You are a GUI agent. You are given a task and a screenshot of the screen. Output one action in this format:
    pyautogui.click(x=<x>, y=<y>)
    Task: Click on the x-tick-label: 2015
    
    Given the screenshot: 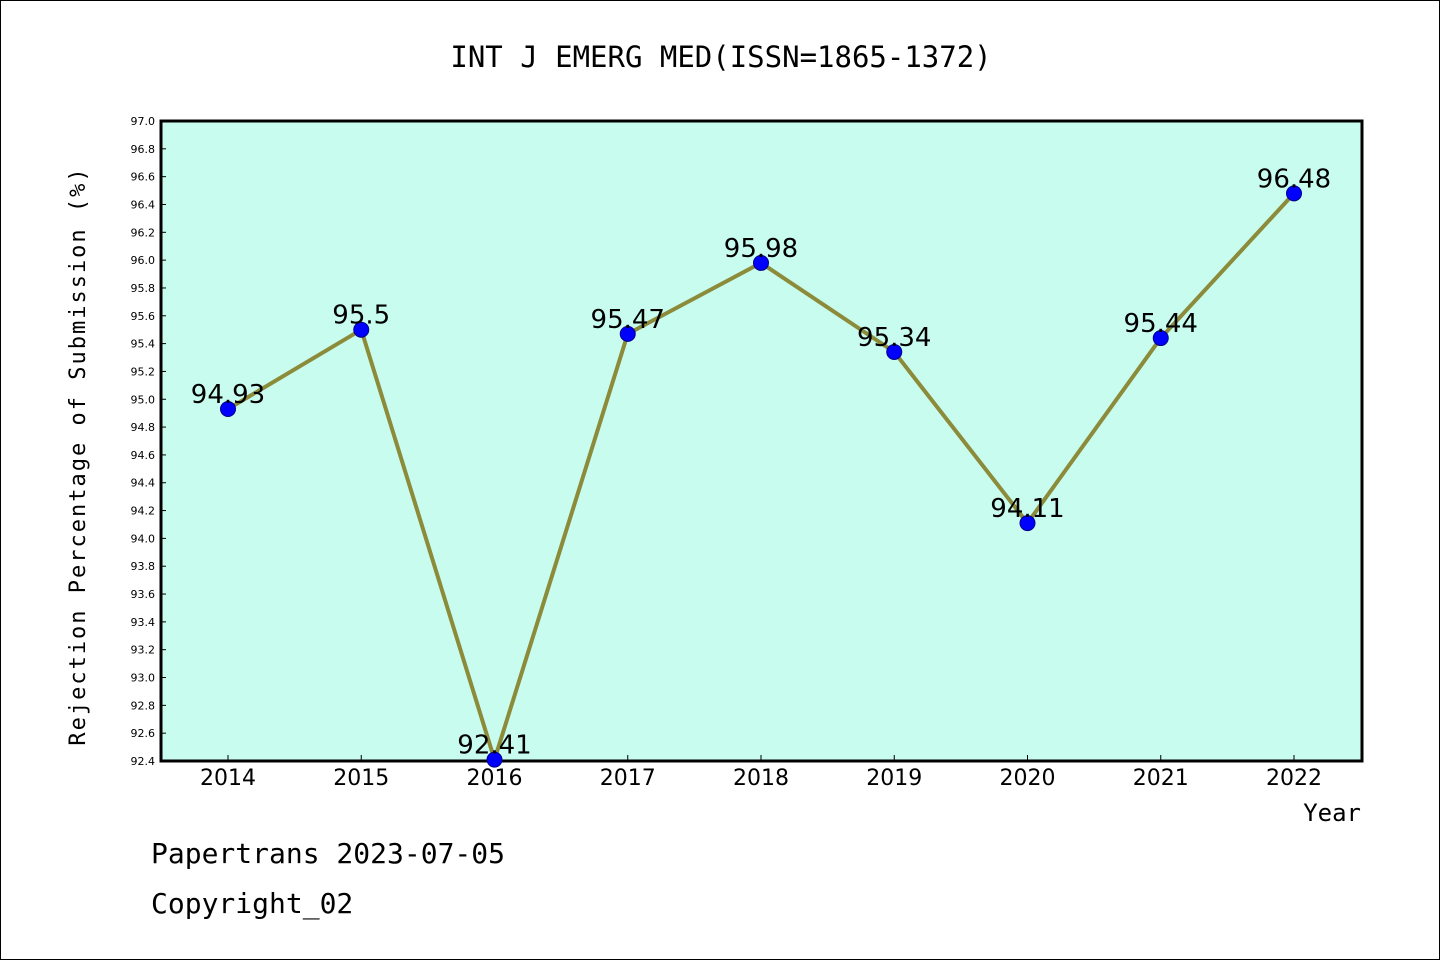 What is the action you would take?
    pyautogui.click(x=361, y=778)
    